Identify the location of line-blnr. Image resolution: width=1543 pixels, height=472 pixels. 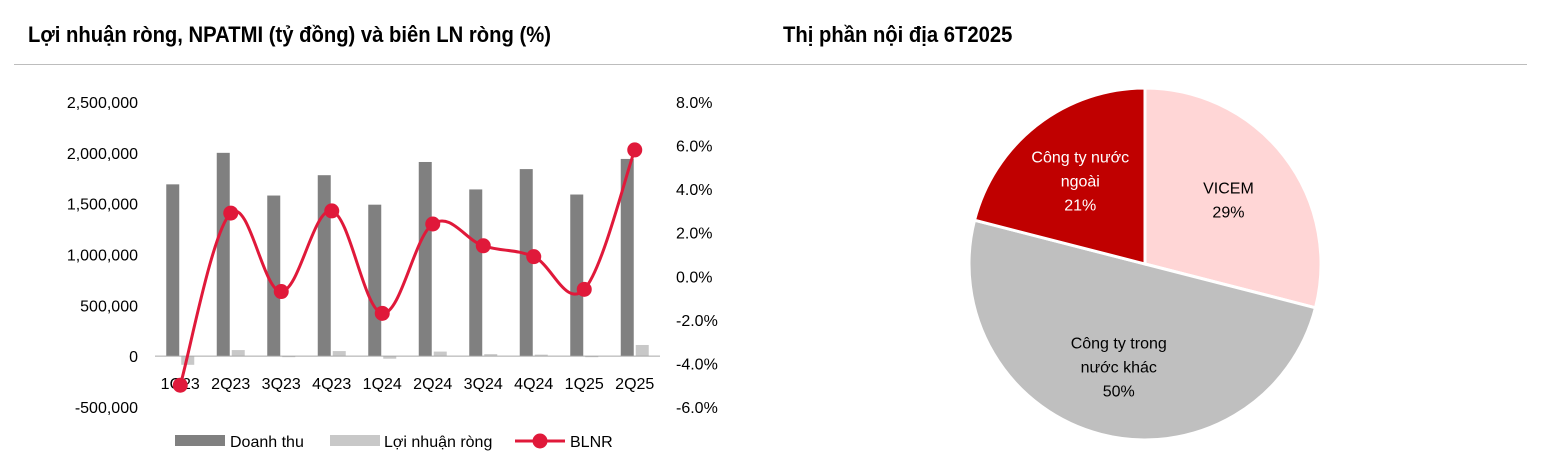
(407, 267).